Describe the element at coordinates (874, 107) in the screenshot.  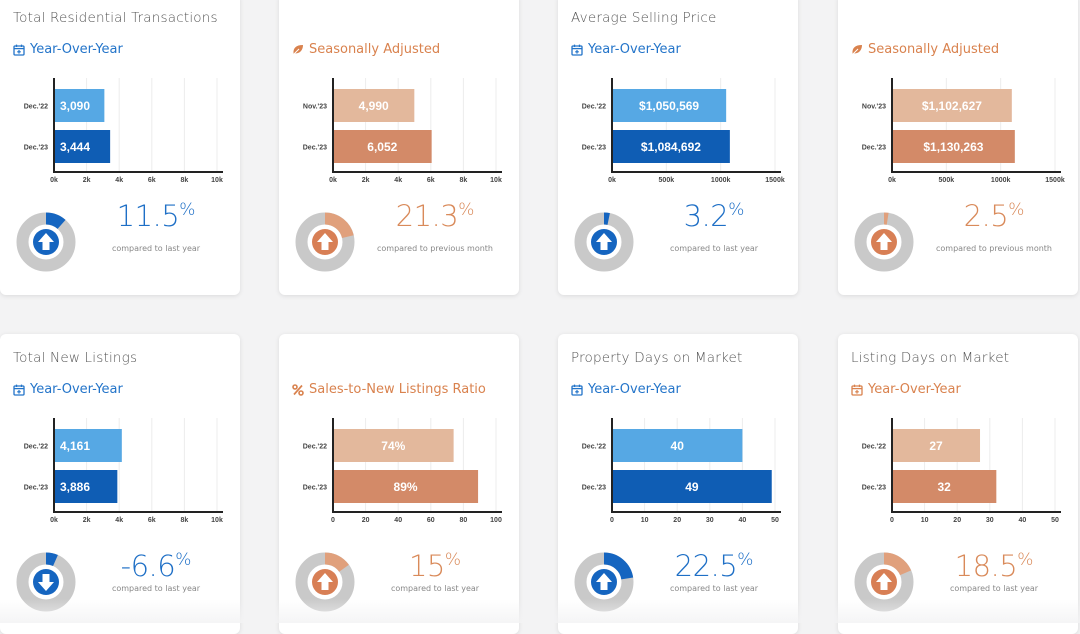
I see `category-label: Nov.'23` at that location.